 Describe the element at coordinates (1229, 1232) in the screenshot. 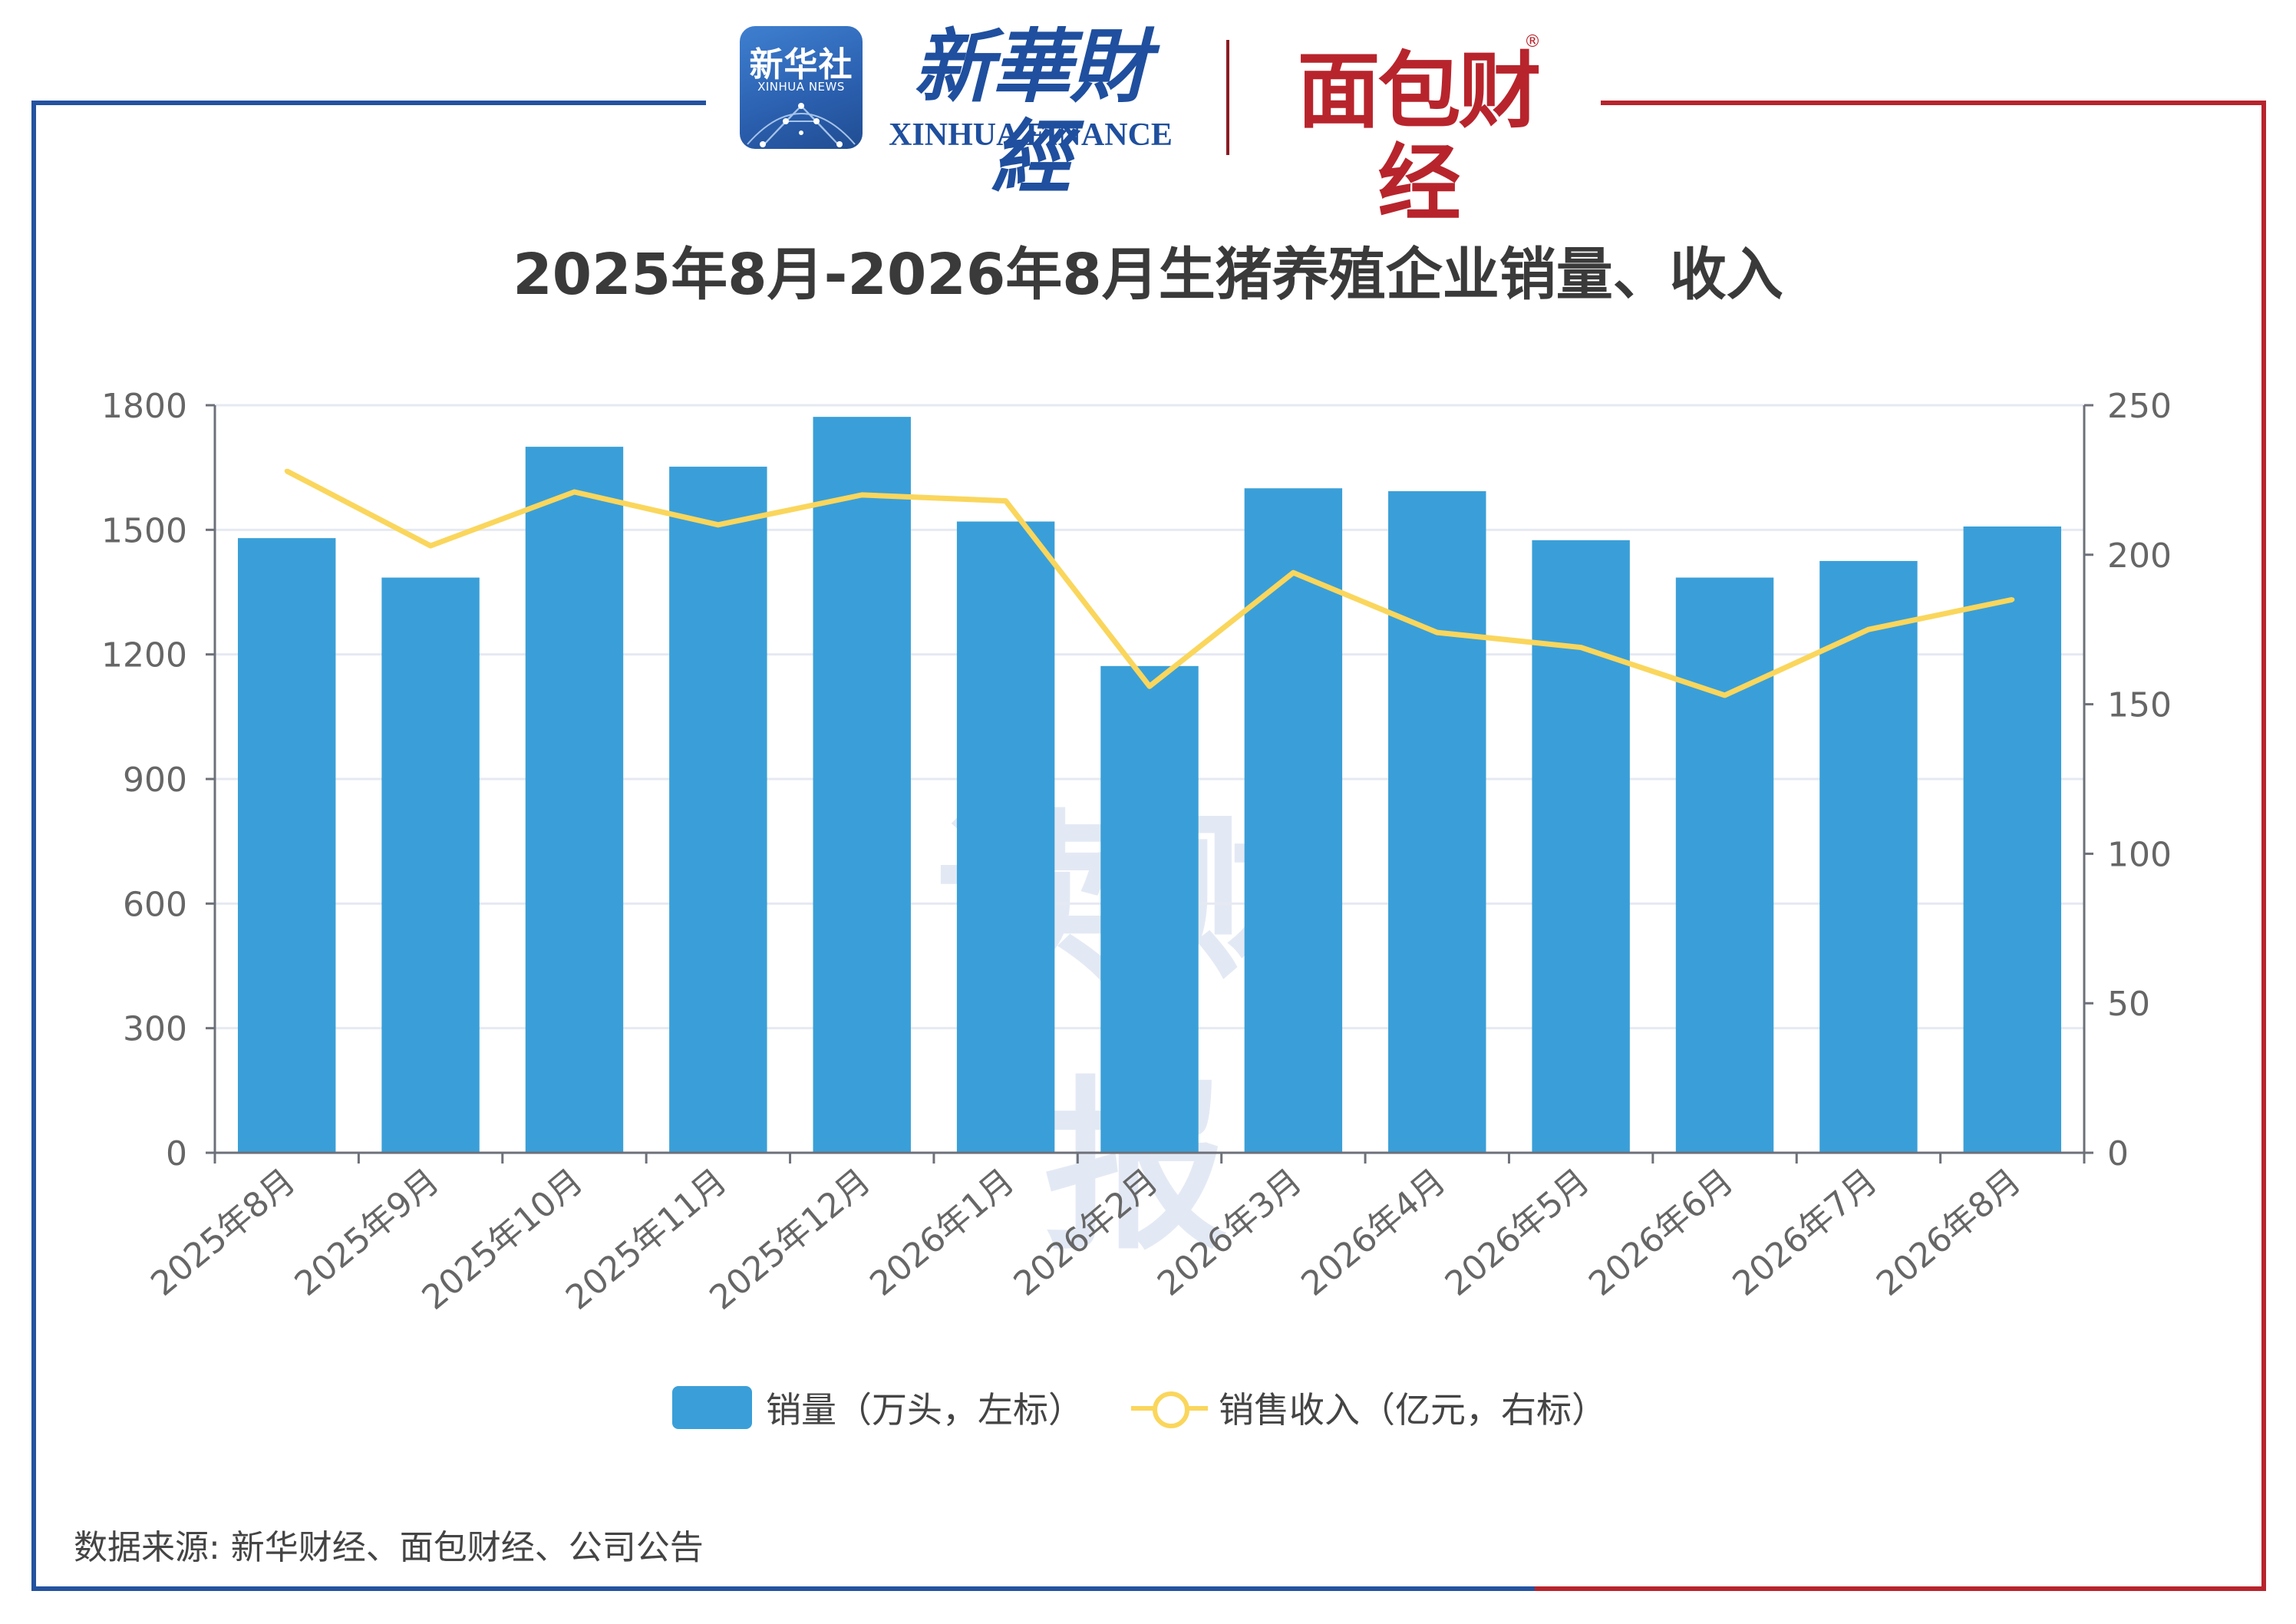

I see `x-tick-label: 2026年3月` at that location.